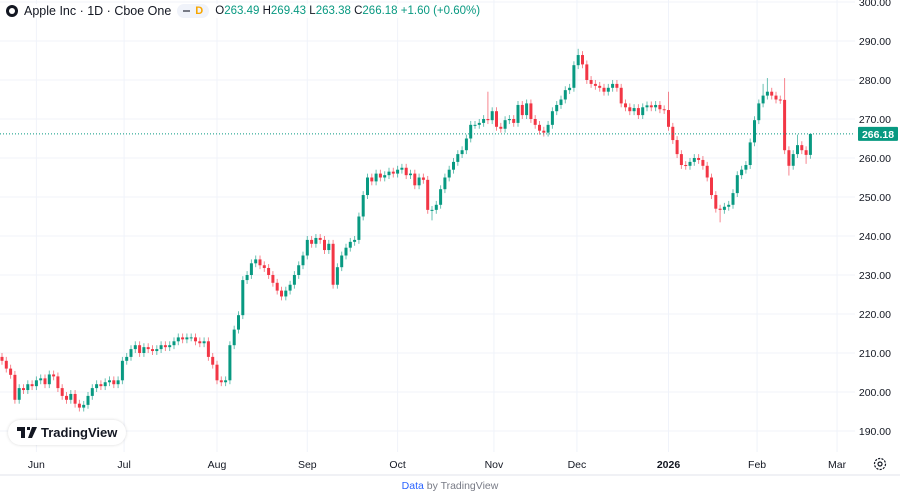 This screenshot has width=900, height=498. I want to click on tradingview-logo: TradingView, so click(67, 432).